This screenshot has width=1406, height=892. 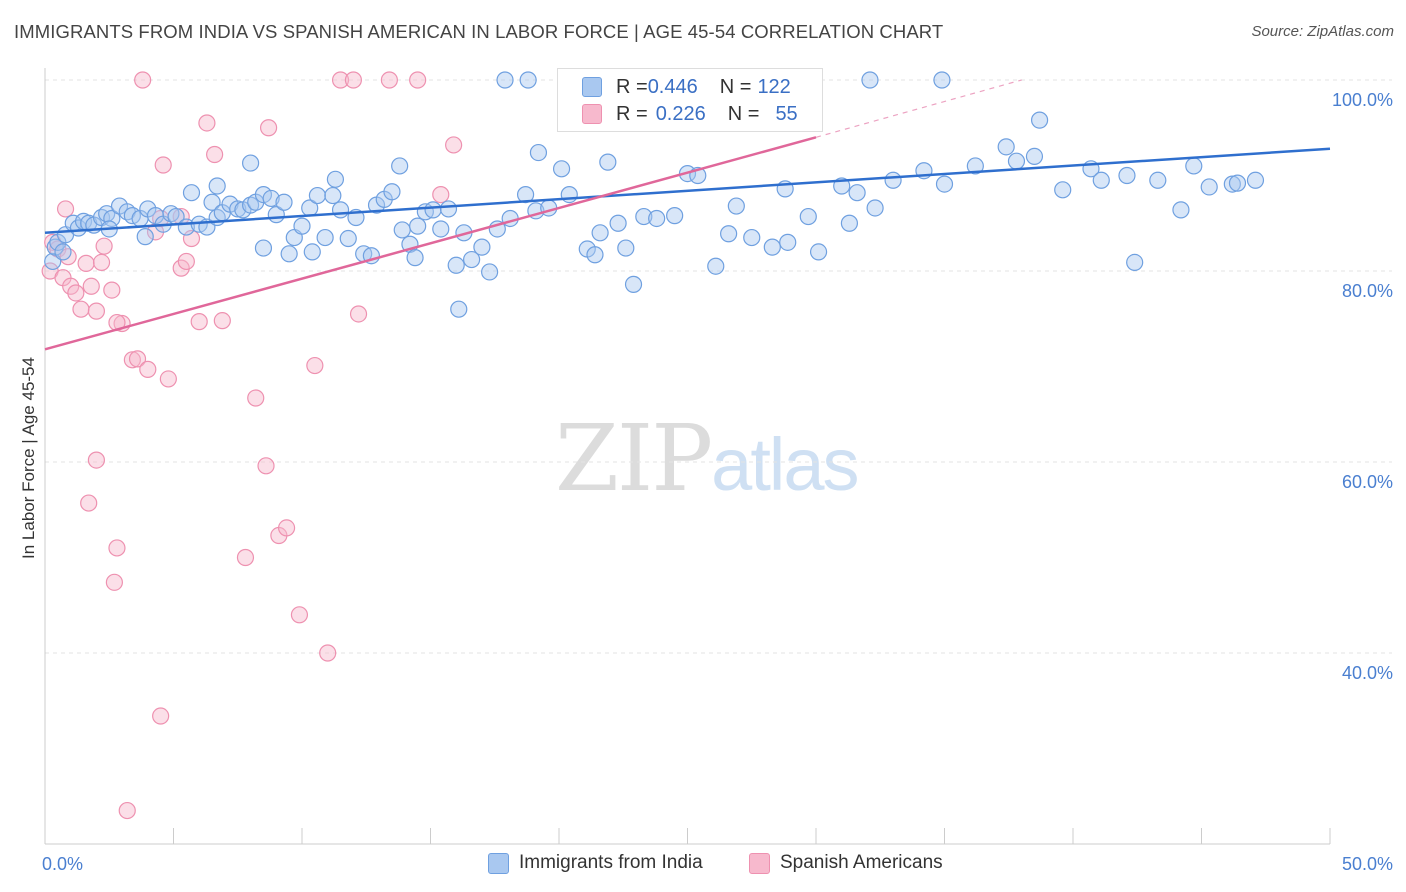 I want to click on n-label: N =, so click(x=743, y=113).